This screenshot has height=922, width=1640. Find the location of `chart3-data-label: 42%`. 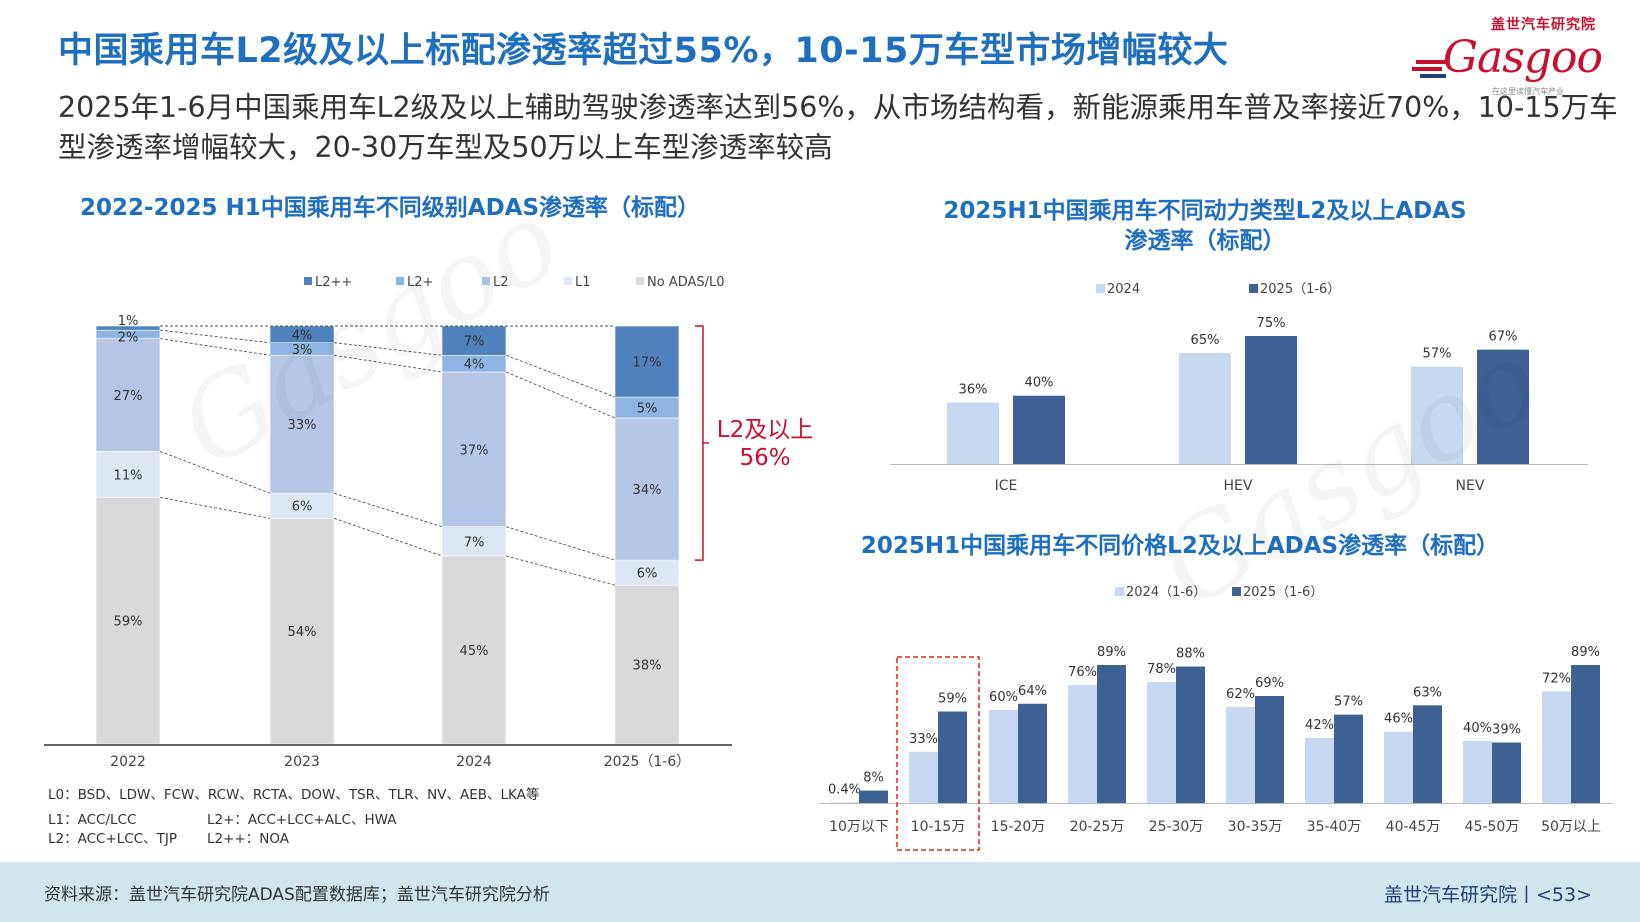

chart3-data-label: 42% is located at coordinates (1319, 725).